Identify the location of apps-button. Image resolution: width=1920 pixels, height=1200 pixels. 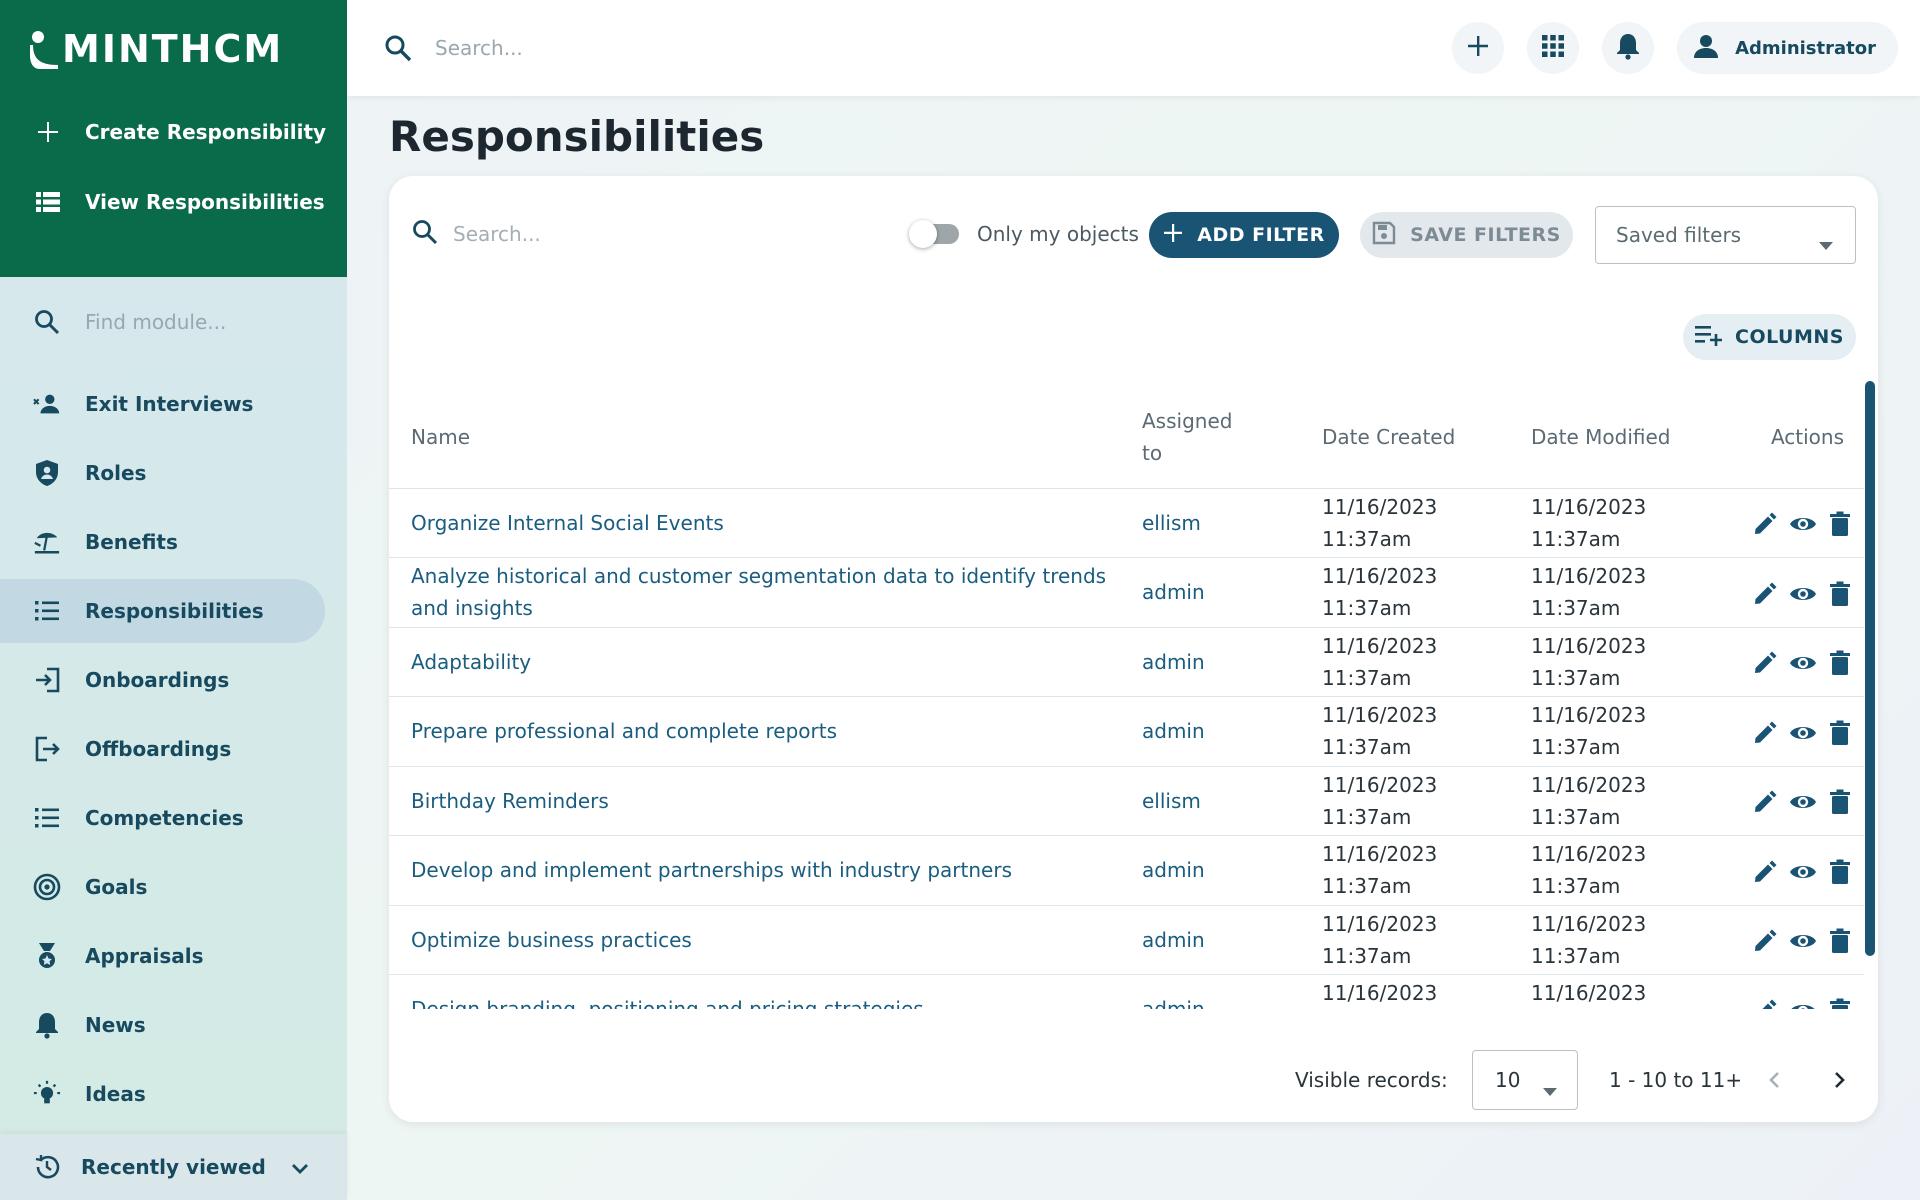
(1553, 48).